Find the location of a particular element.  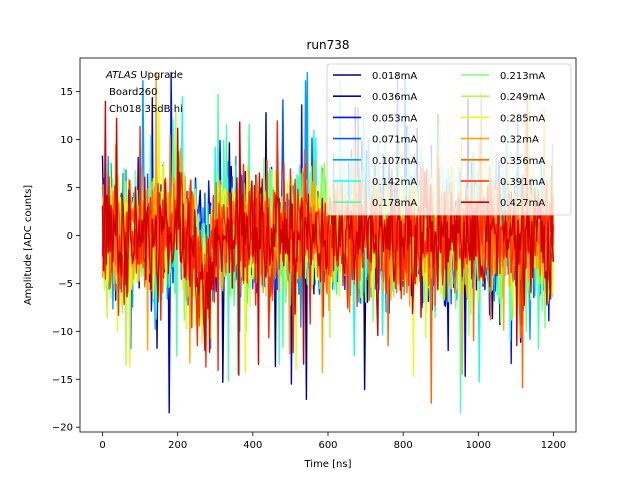

legend-label: 0.071mA is located at coordinates (394, 140).